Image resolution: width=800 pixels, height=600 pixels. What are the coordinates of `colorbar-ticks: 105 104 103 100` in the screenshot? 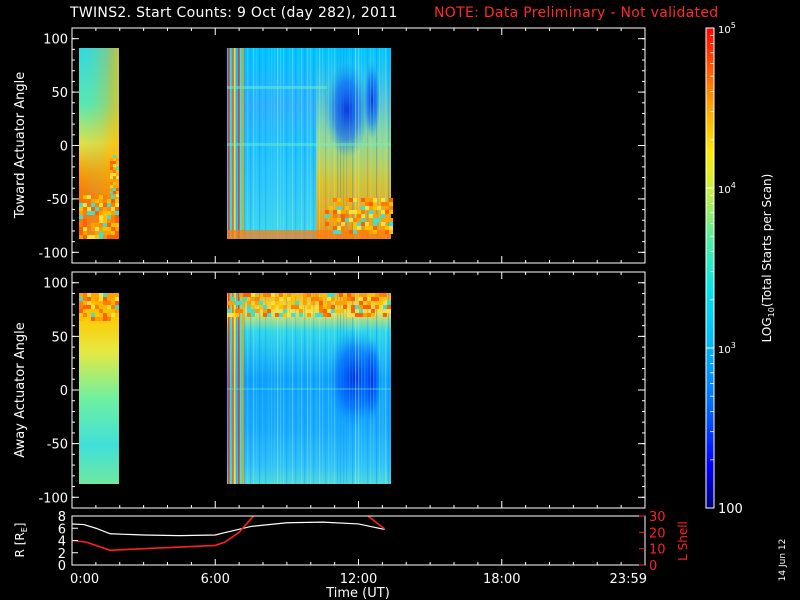 It's located at (724, 269).